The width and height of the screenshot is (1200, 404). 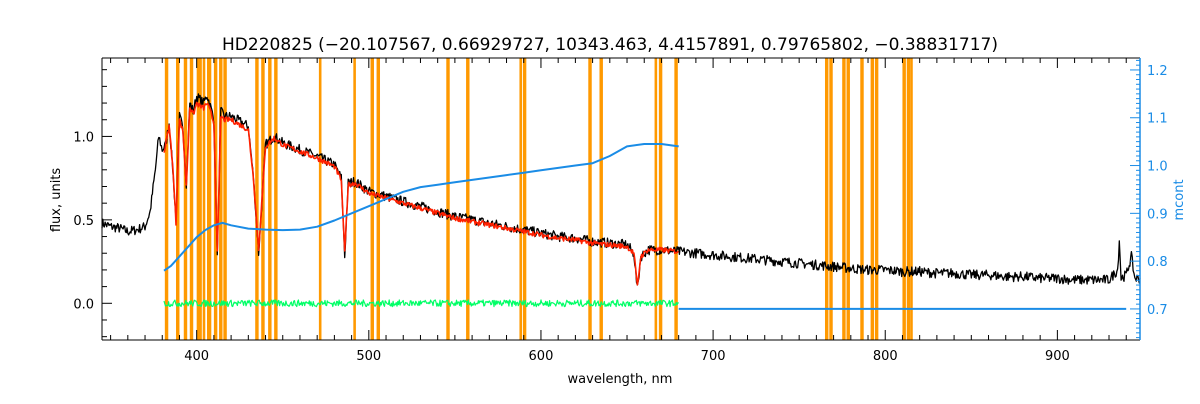 What do you see at coordinates (1157, 119) in the screenshot?
I see `y2-tick-label: 1.1` at bounding box center [1157, 119].